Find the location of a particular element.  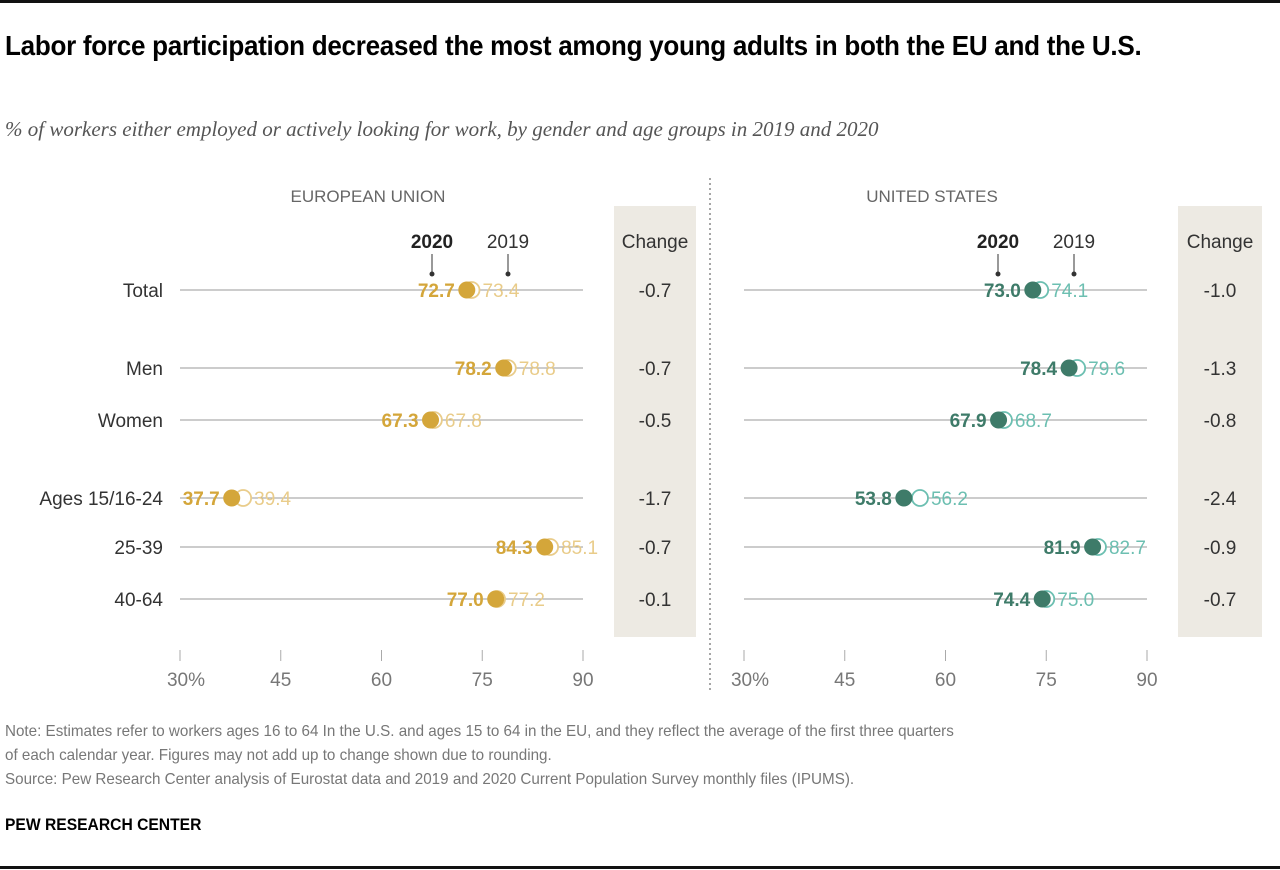

eu-label-2019: 39.4 is located at coordinates (272, 499).